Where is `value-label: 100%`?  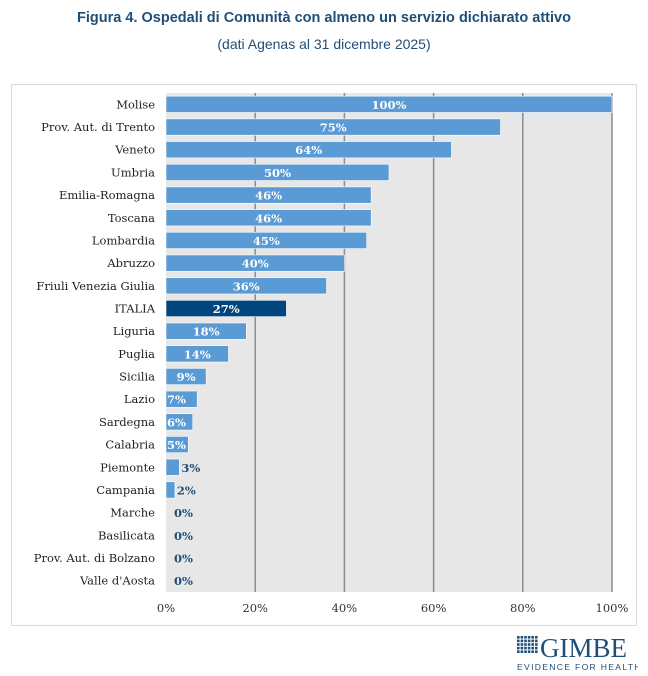
value-label: 100% is located at coordinates (389, 105).